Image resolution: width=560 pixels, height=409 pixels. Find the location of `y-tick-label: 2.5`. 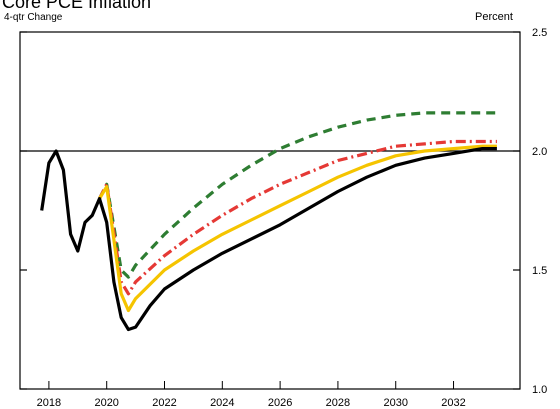

y-tick-label: 2.5 is located at coordinates (539, 33).